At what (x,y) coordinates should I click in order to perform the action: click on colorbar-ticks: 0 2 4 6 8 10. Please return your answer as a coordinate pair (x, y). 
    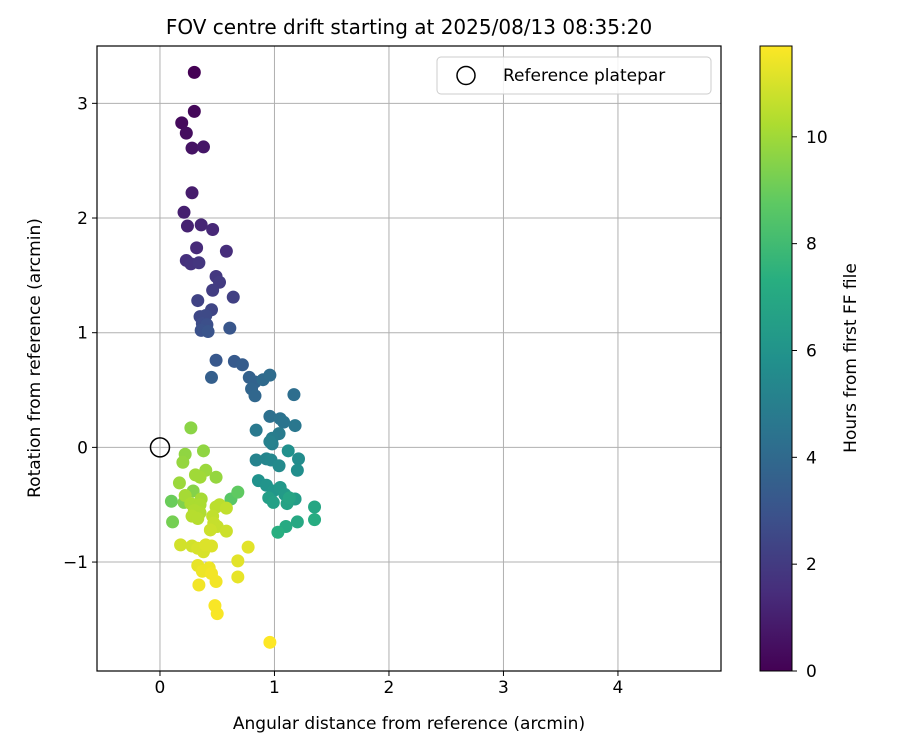
    Looking at the image, I should click on (810, 405).